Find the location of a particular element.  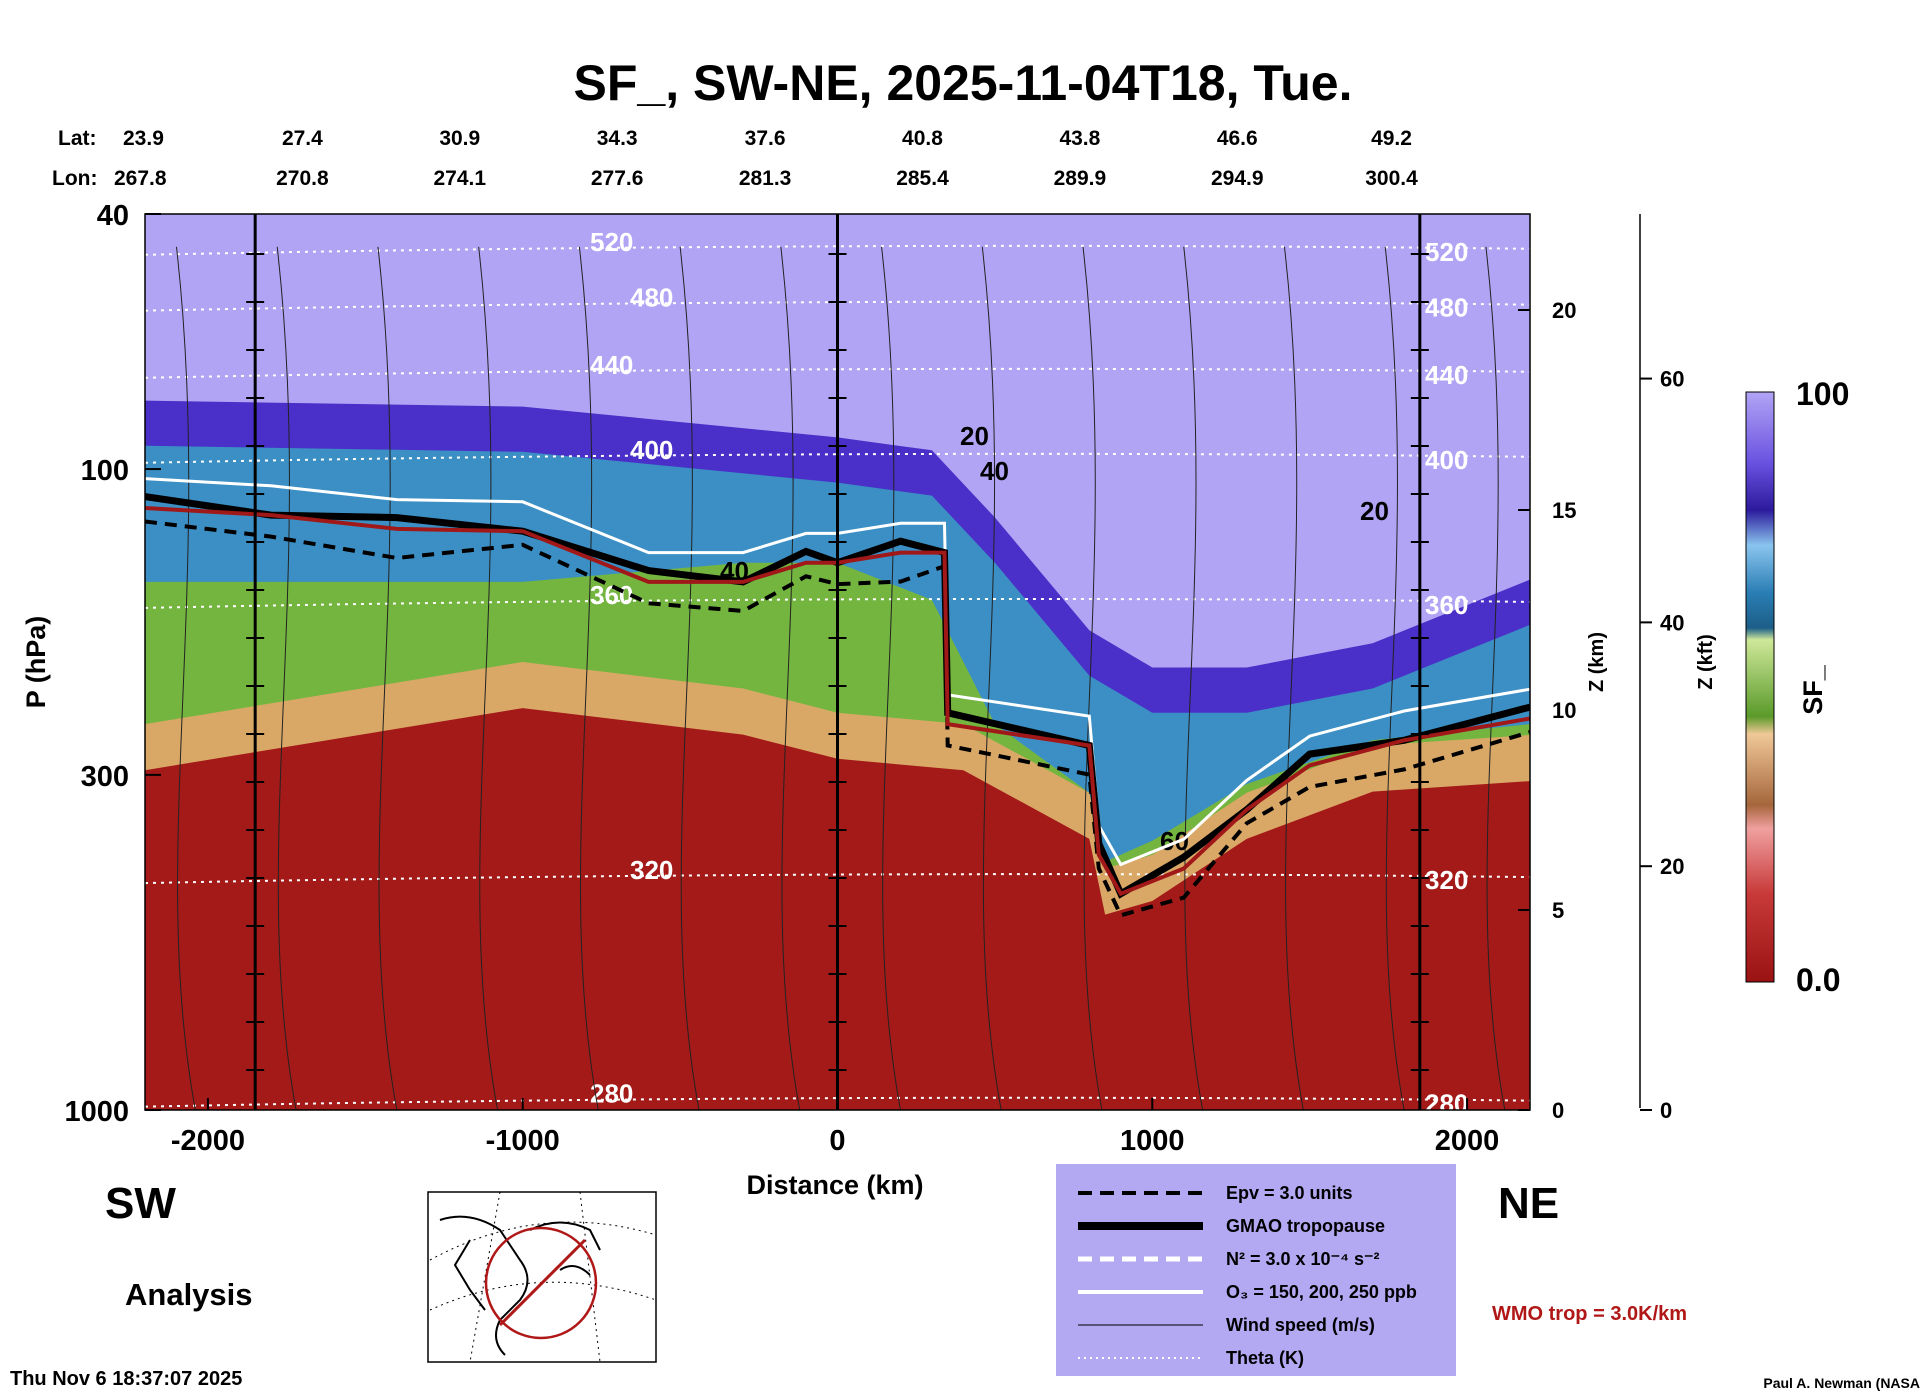

p-tick-label: 300 is located at coordinates (105, 777).